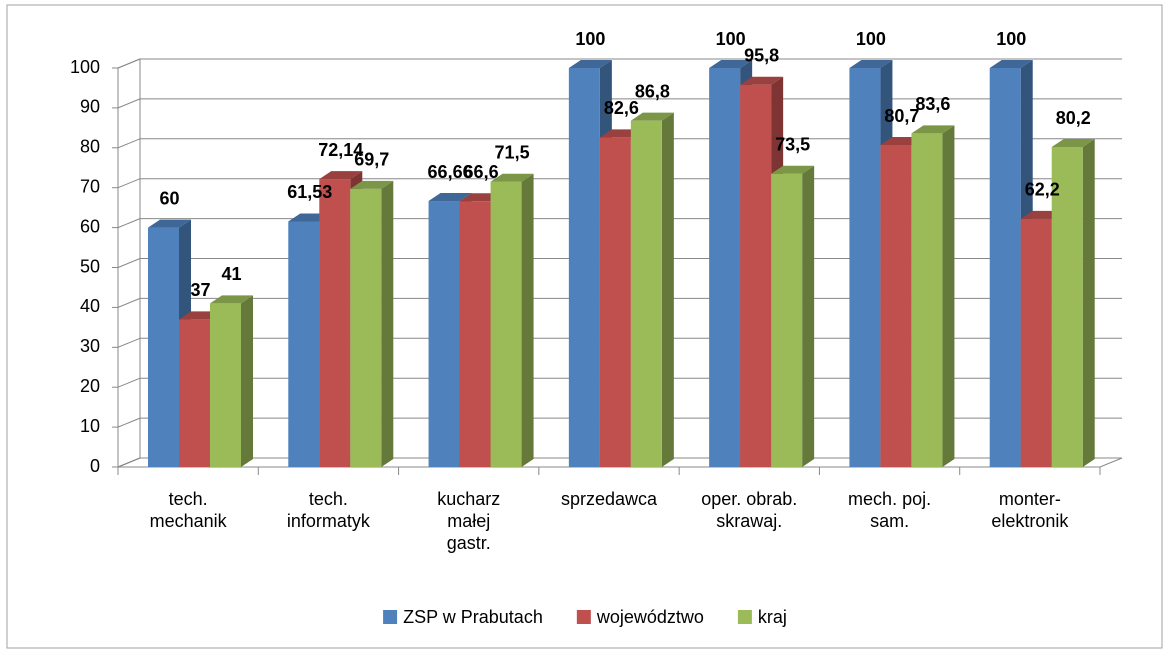 This screenshot has height=657, width=1169. I want to click on y-tick-label: 70, so click(90, 186).